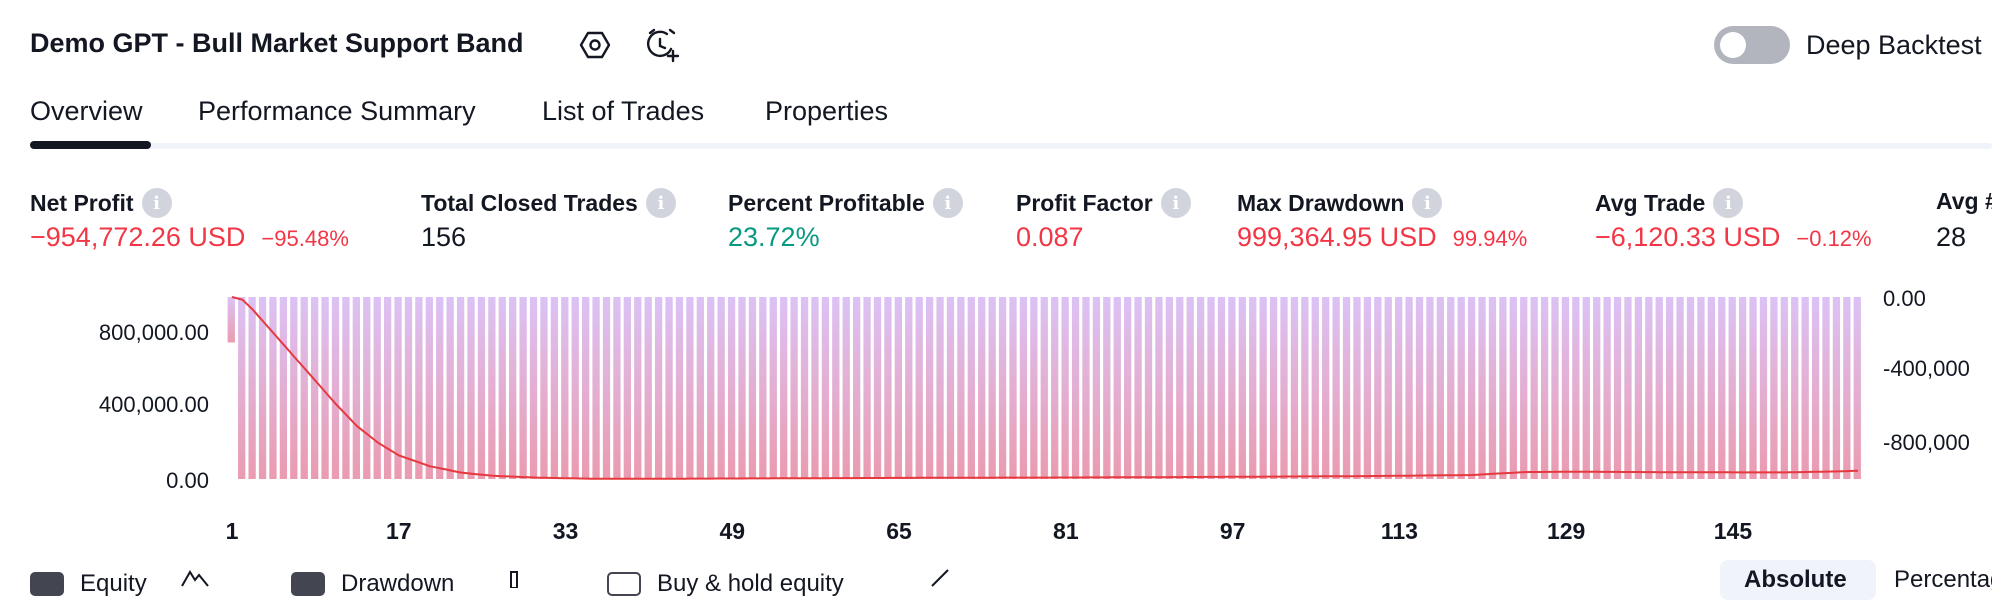  I want to click on strategy-title: Demo GPT - Bull Market Support Band, so click(277, 43).